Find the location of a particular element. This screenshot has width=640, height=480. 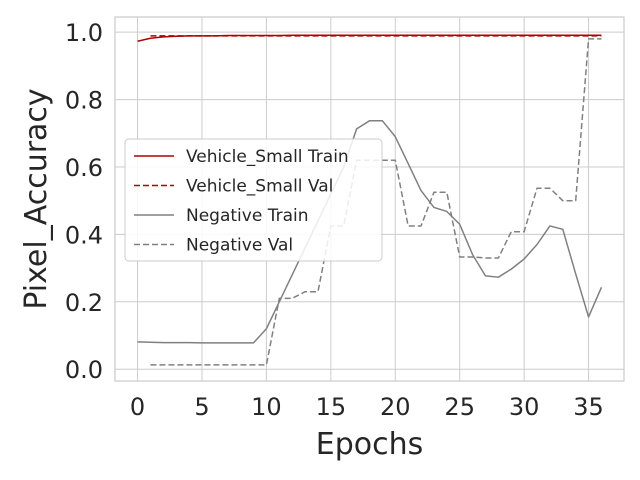

y-tick-label: 0.8 is located at coordinates (84, 101).